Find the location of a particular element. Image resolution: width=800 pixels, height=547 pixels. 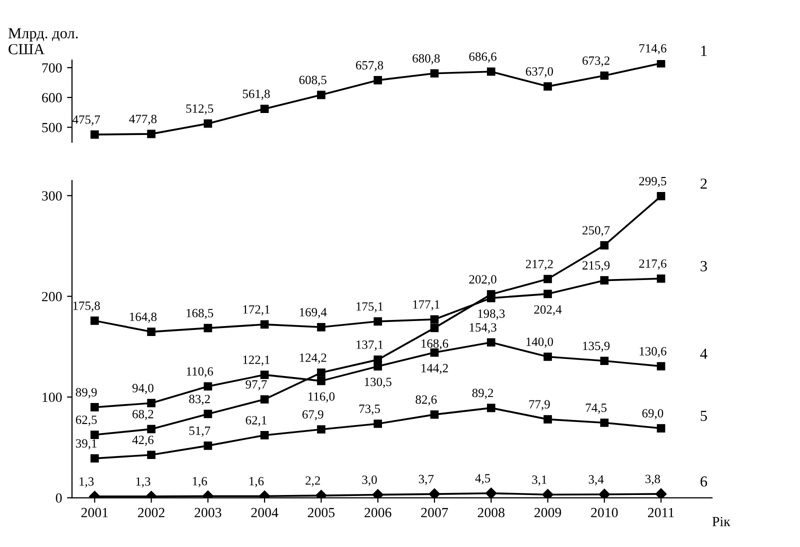

data-label: 1,3 is located at coordinates (87, 482).